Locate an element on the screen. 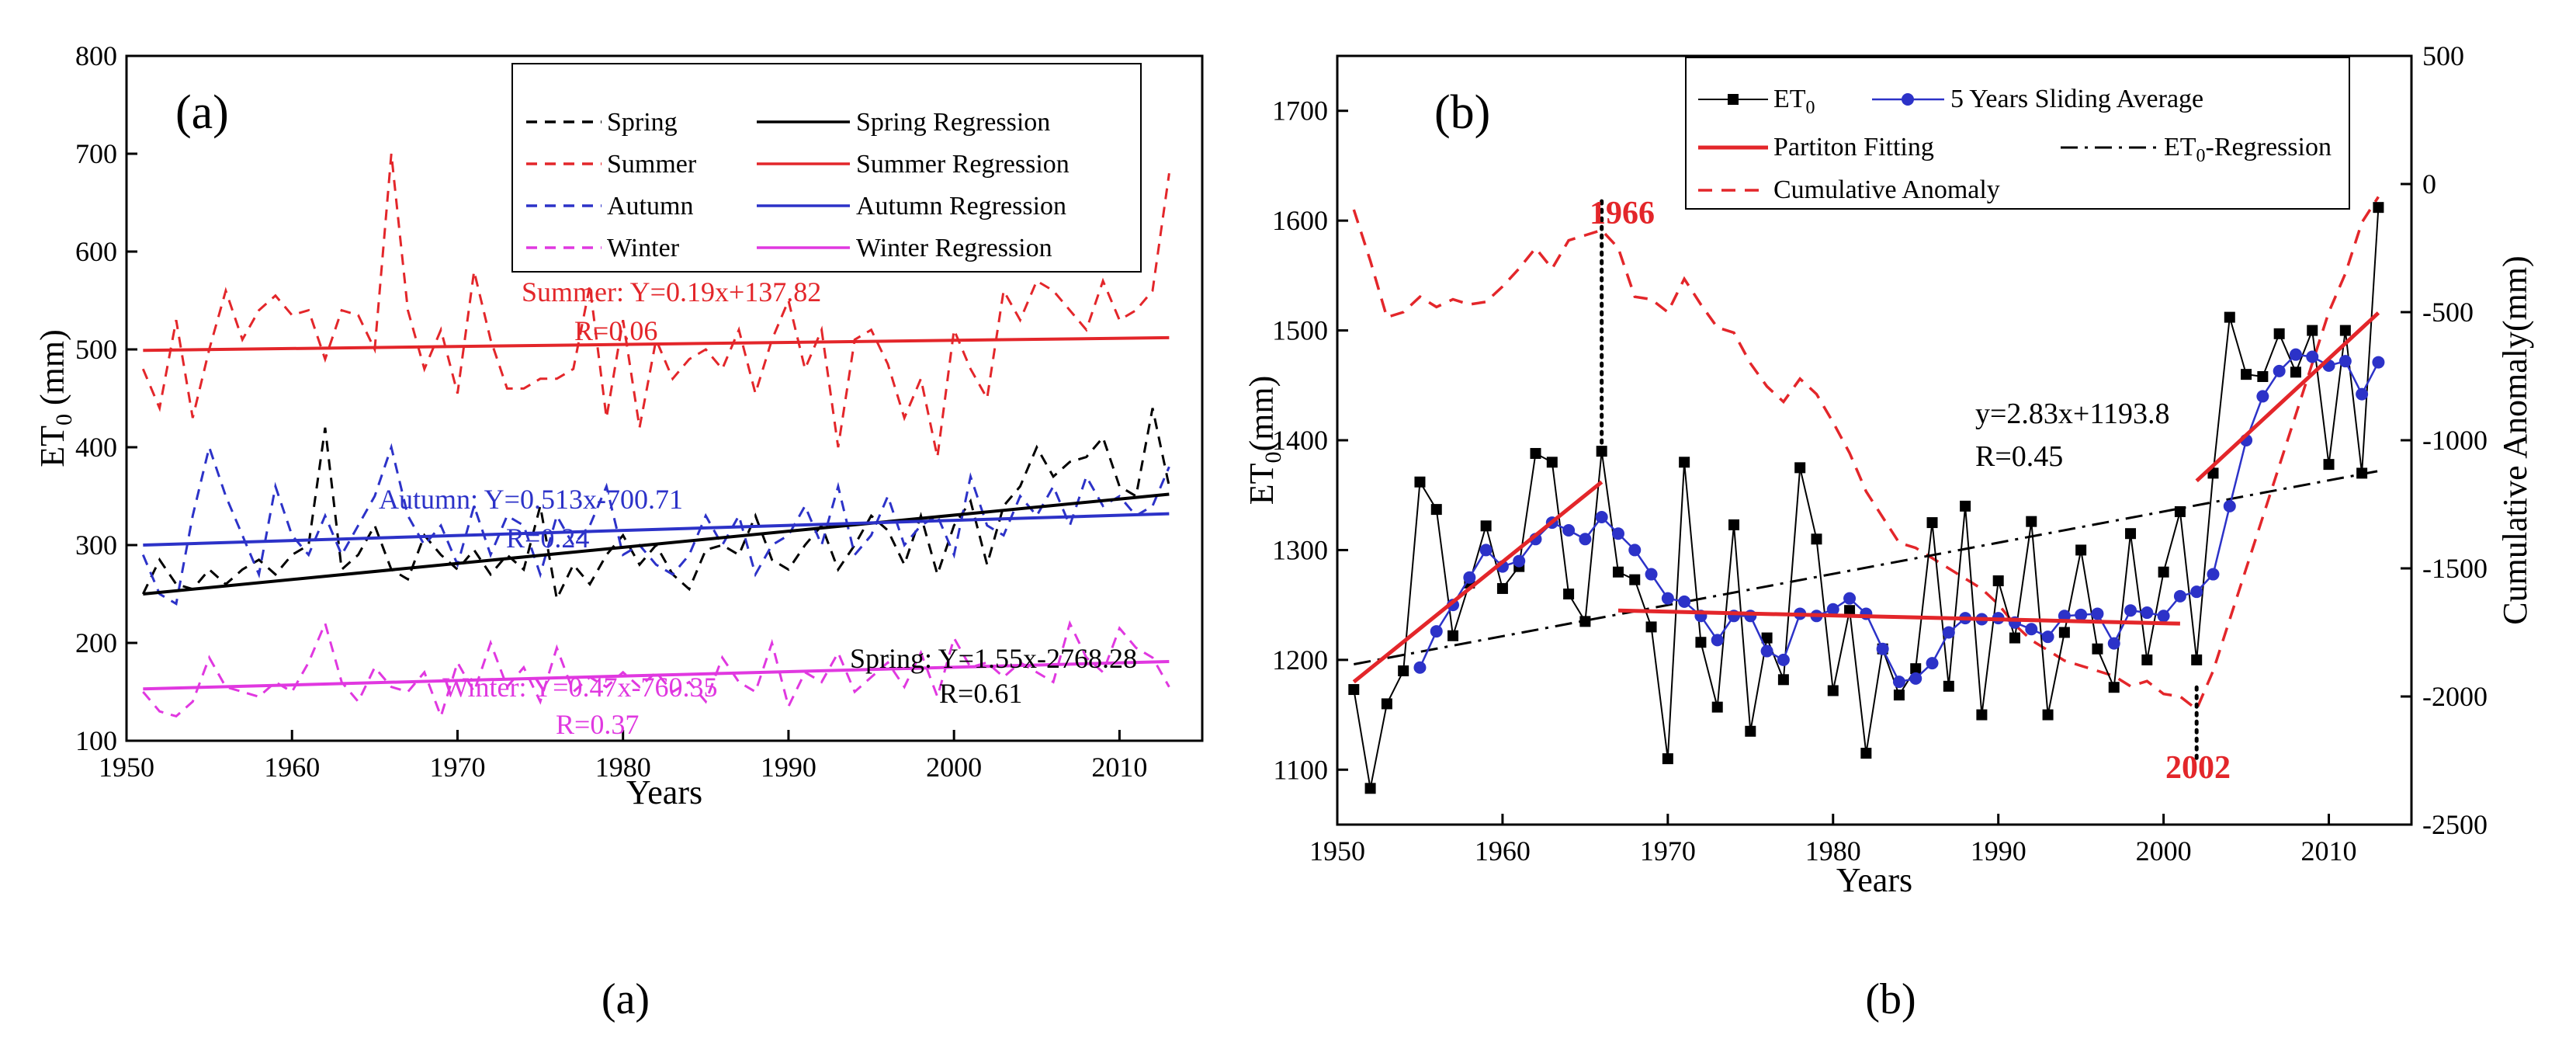 This screenshot has width=2576, height=1049. series-line-summer is located at coordinates (655, 305).